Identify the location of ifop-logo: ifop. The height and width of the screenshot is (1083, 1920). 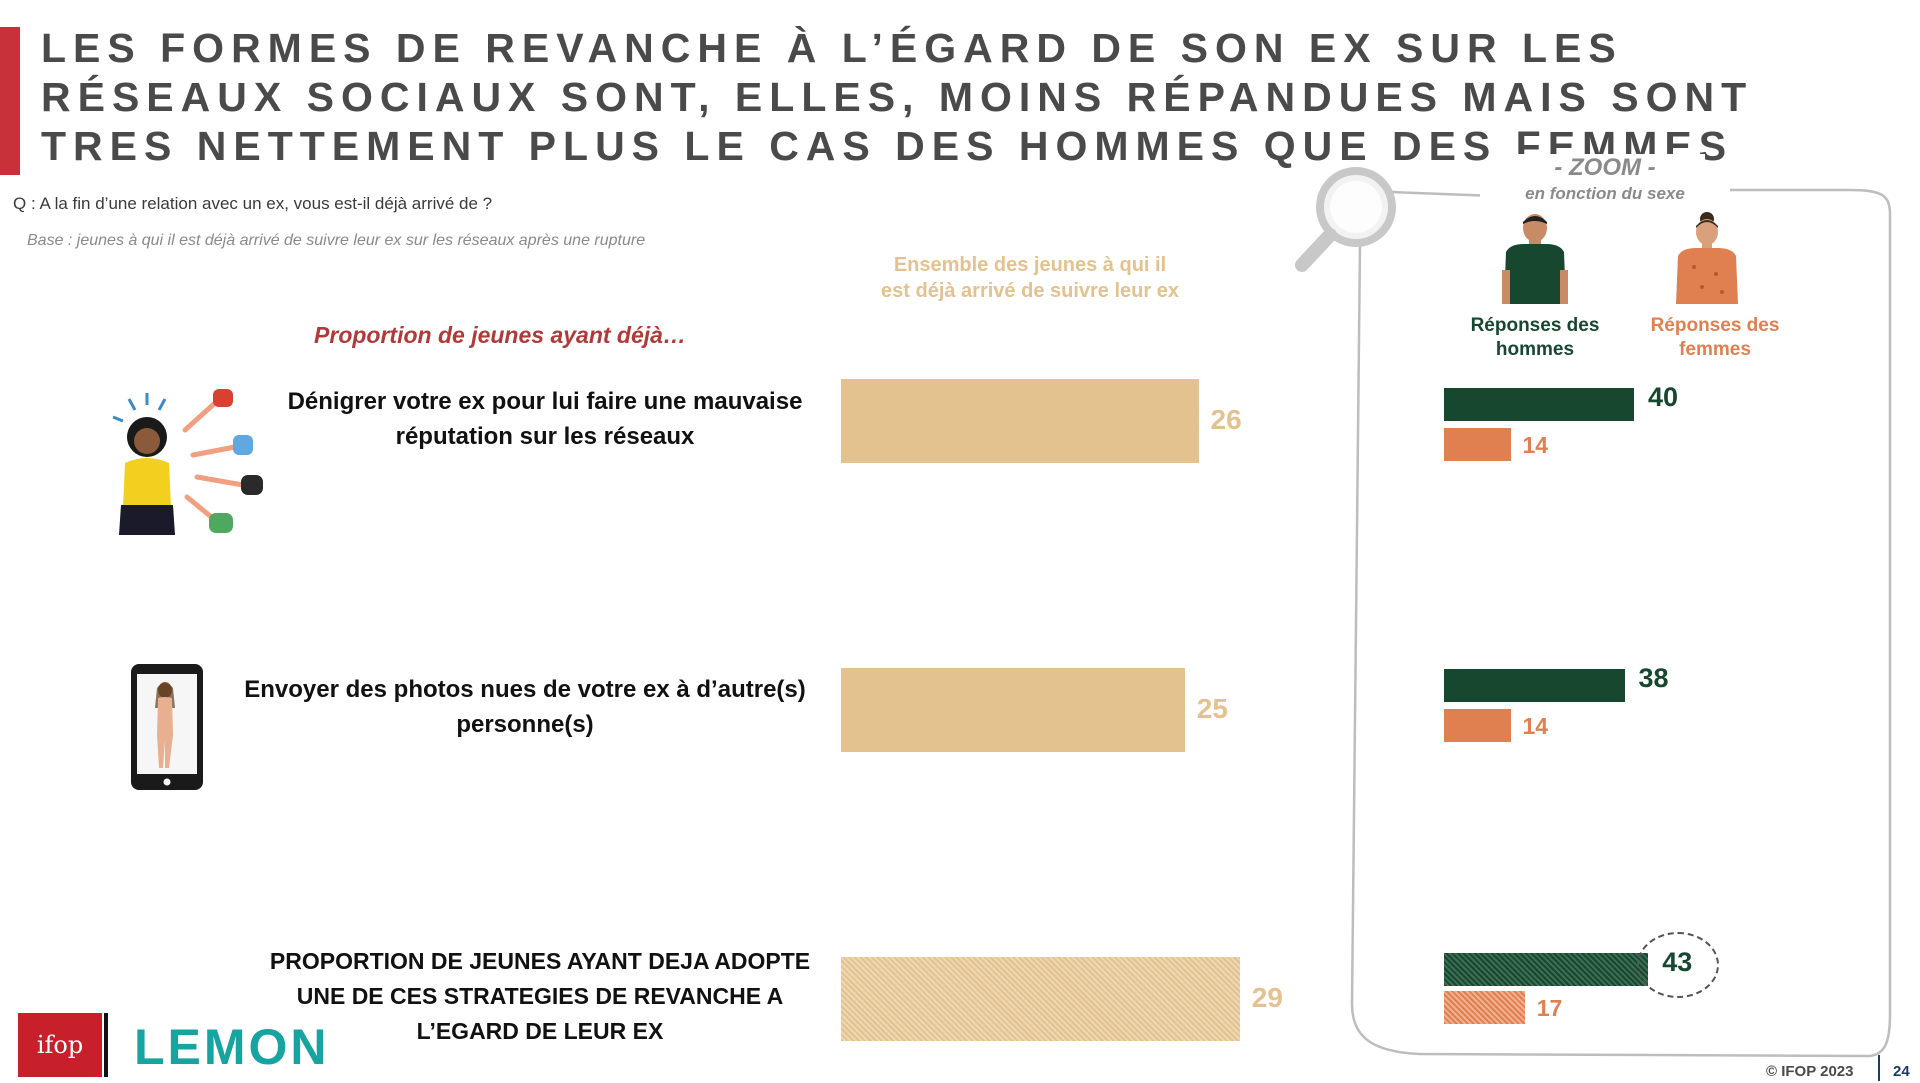
(60, 1045).